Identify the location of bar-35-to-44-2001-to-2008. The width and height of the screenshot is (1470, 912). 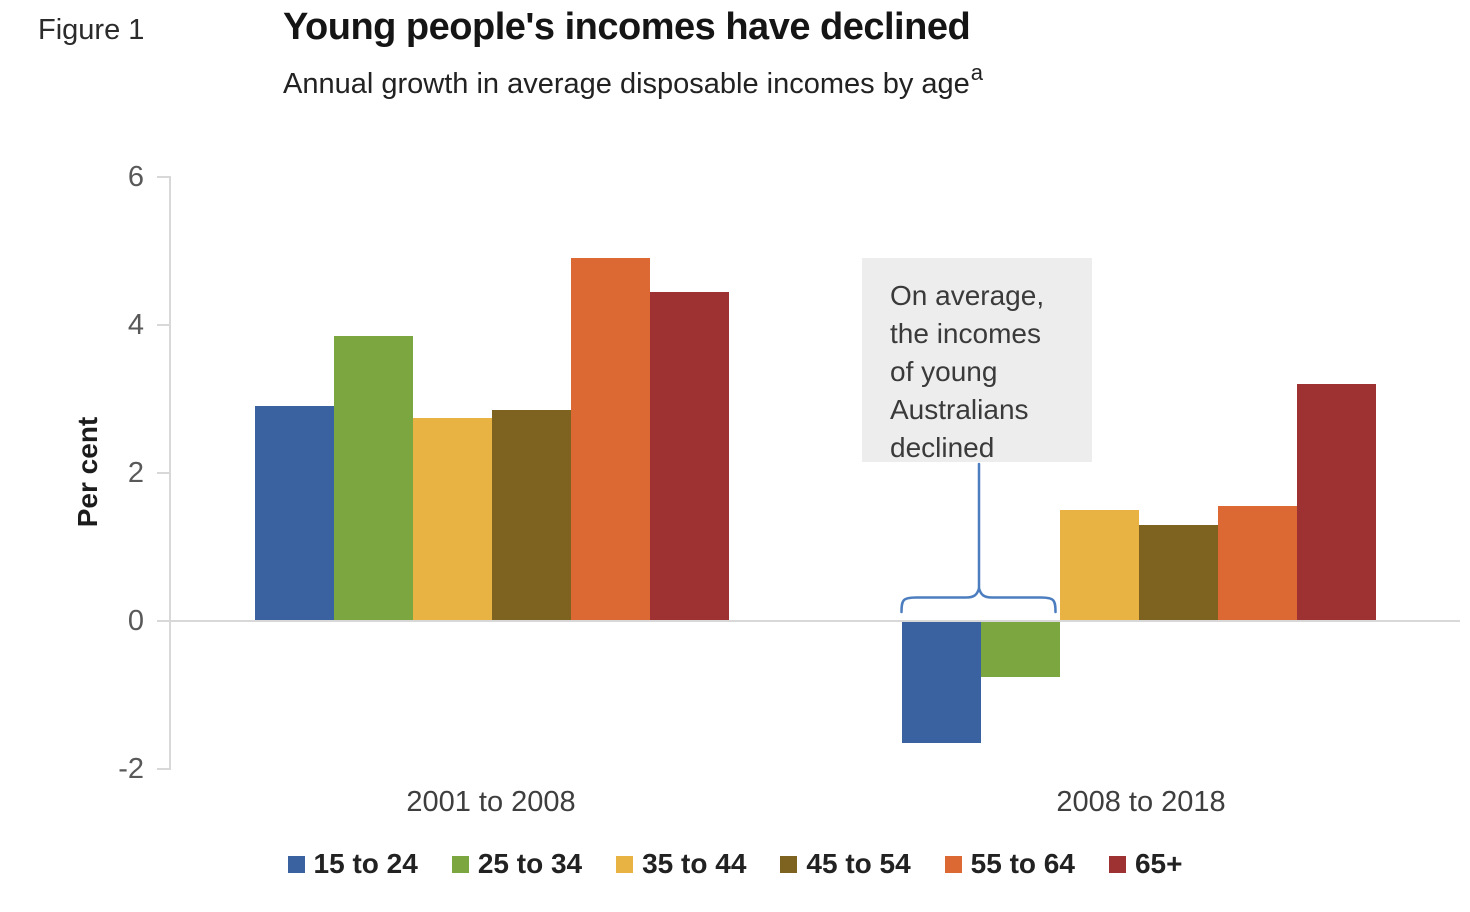
(452, 519).